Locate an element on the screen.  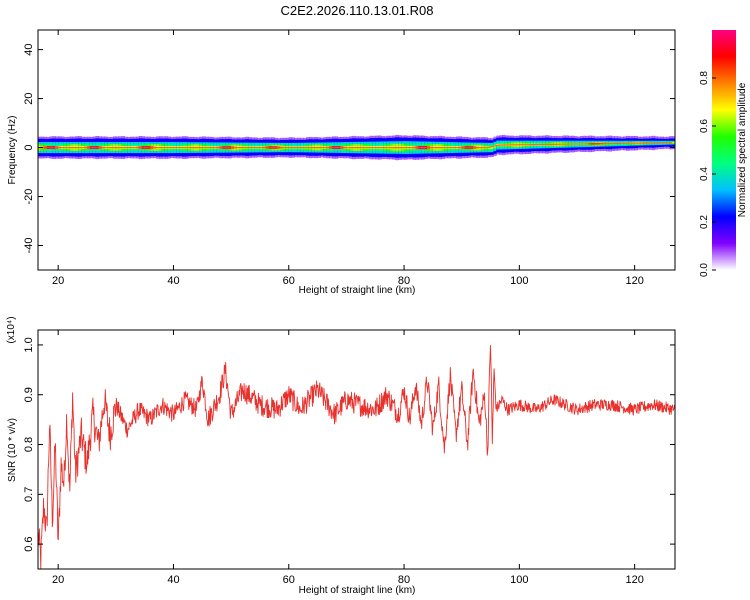
y-tick-label: 0.6 is located at coordinates (29, 543).